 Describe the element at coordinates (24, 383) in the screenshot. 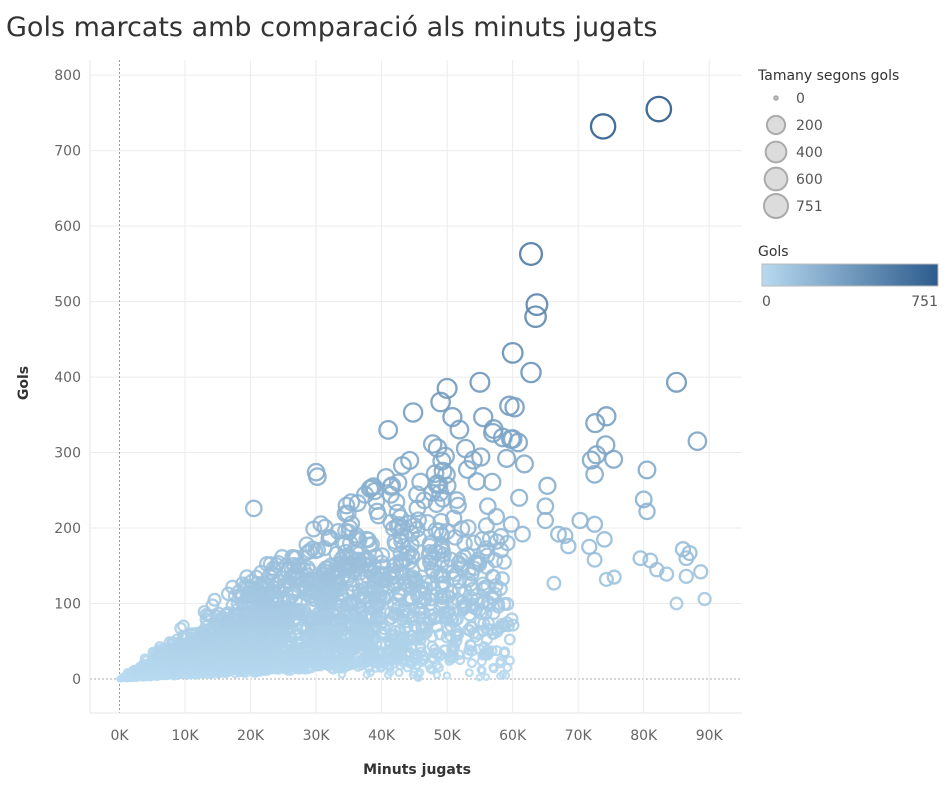

I see `y-axis-title: Gols` at that location.